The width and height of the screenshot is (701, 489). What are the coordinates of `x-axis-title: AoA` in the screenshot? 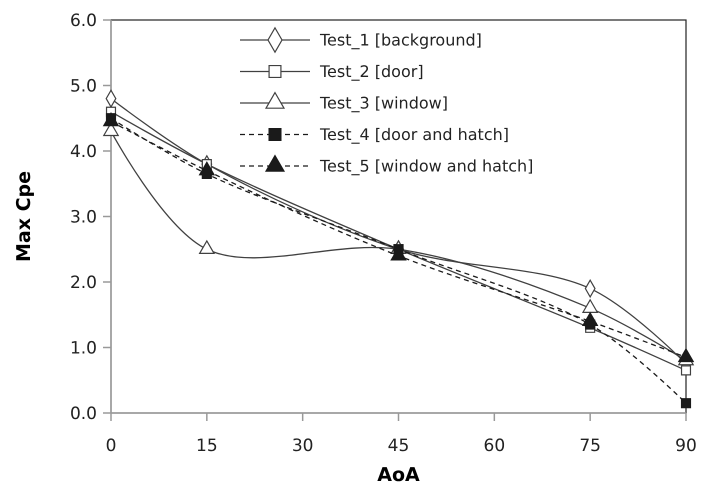 It's located at (398, 475).